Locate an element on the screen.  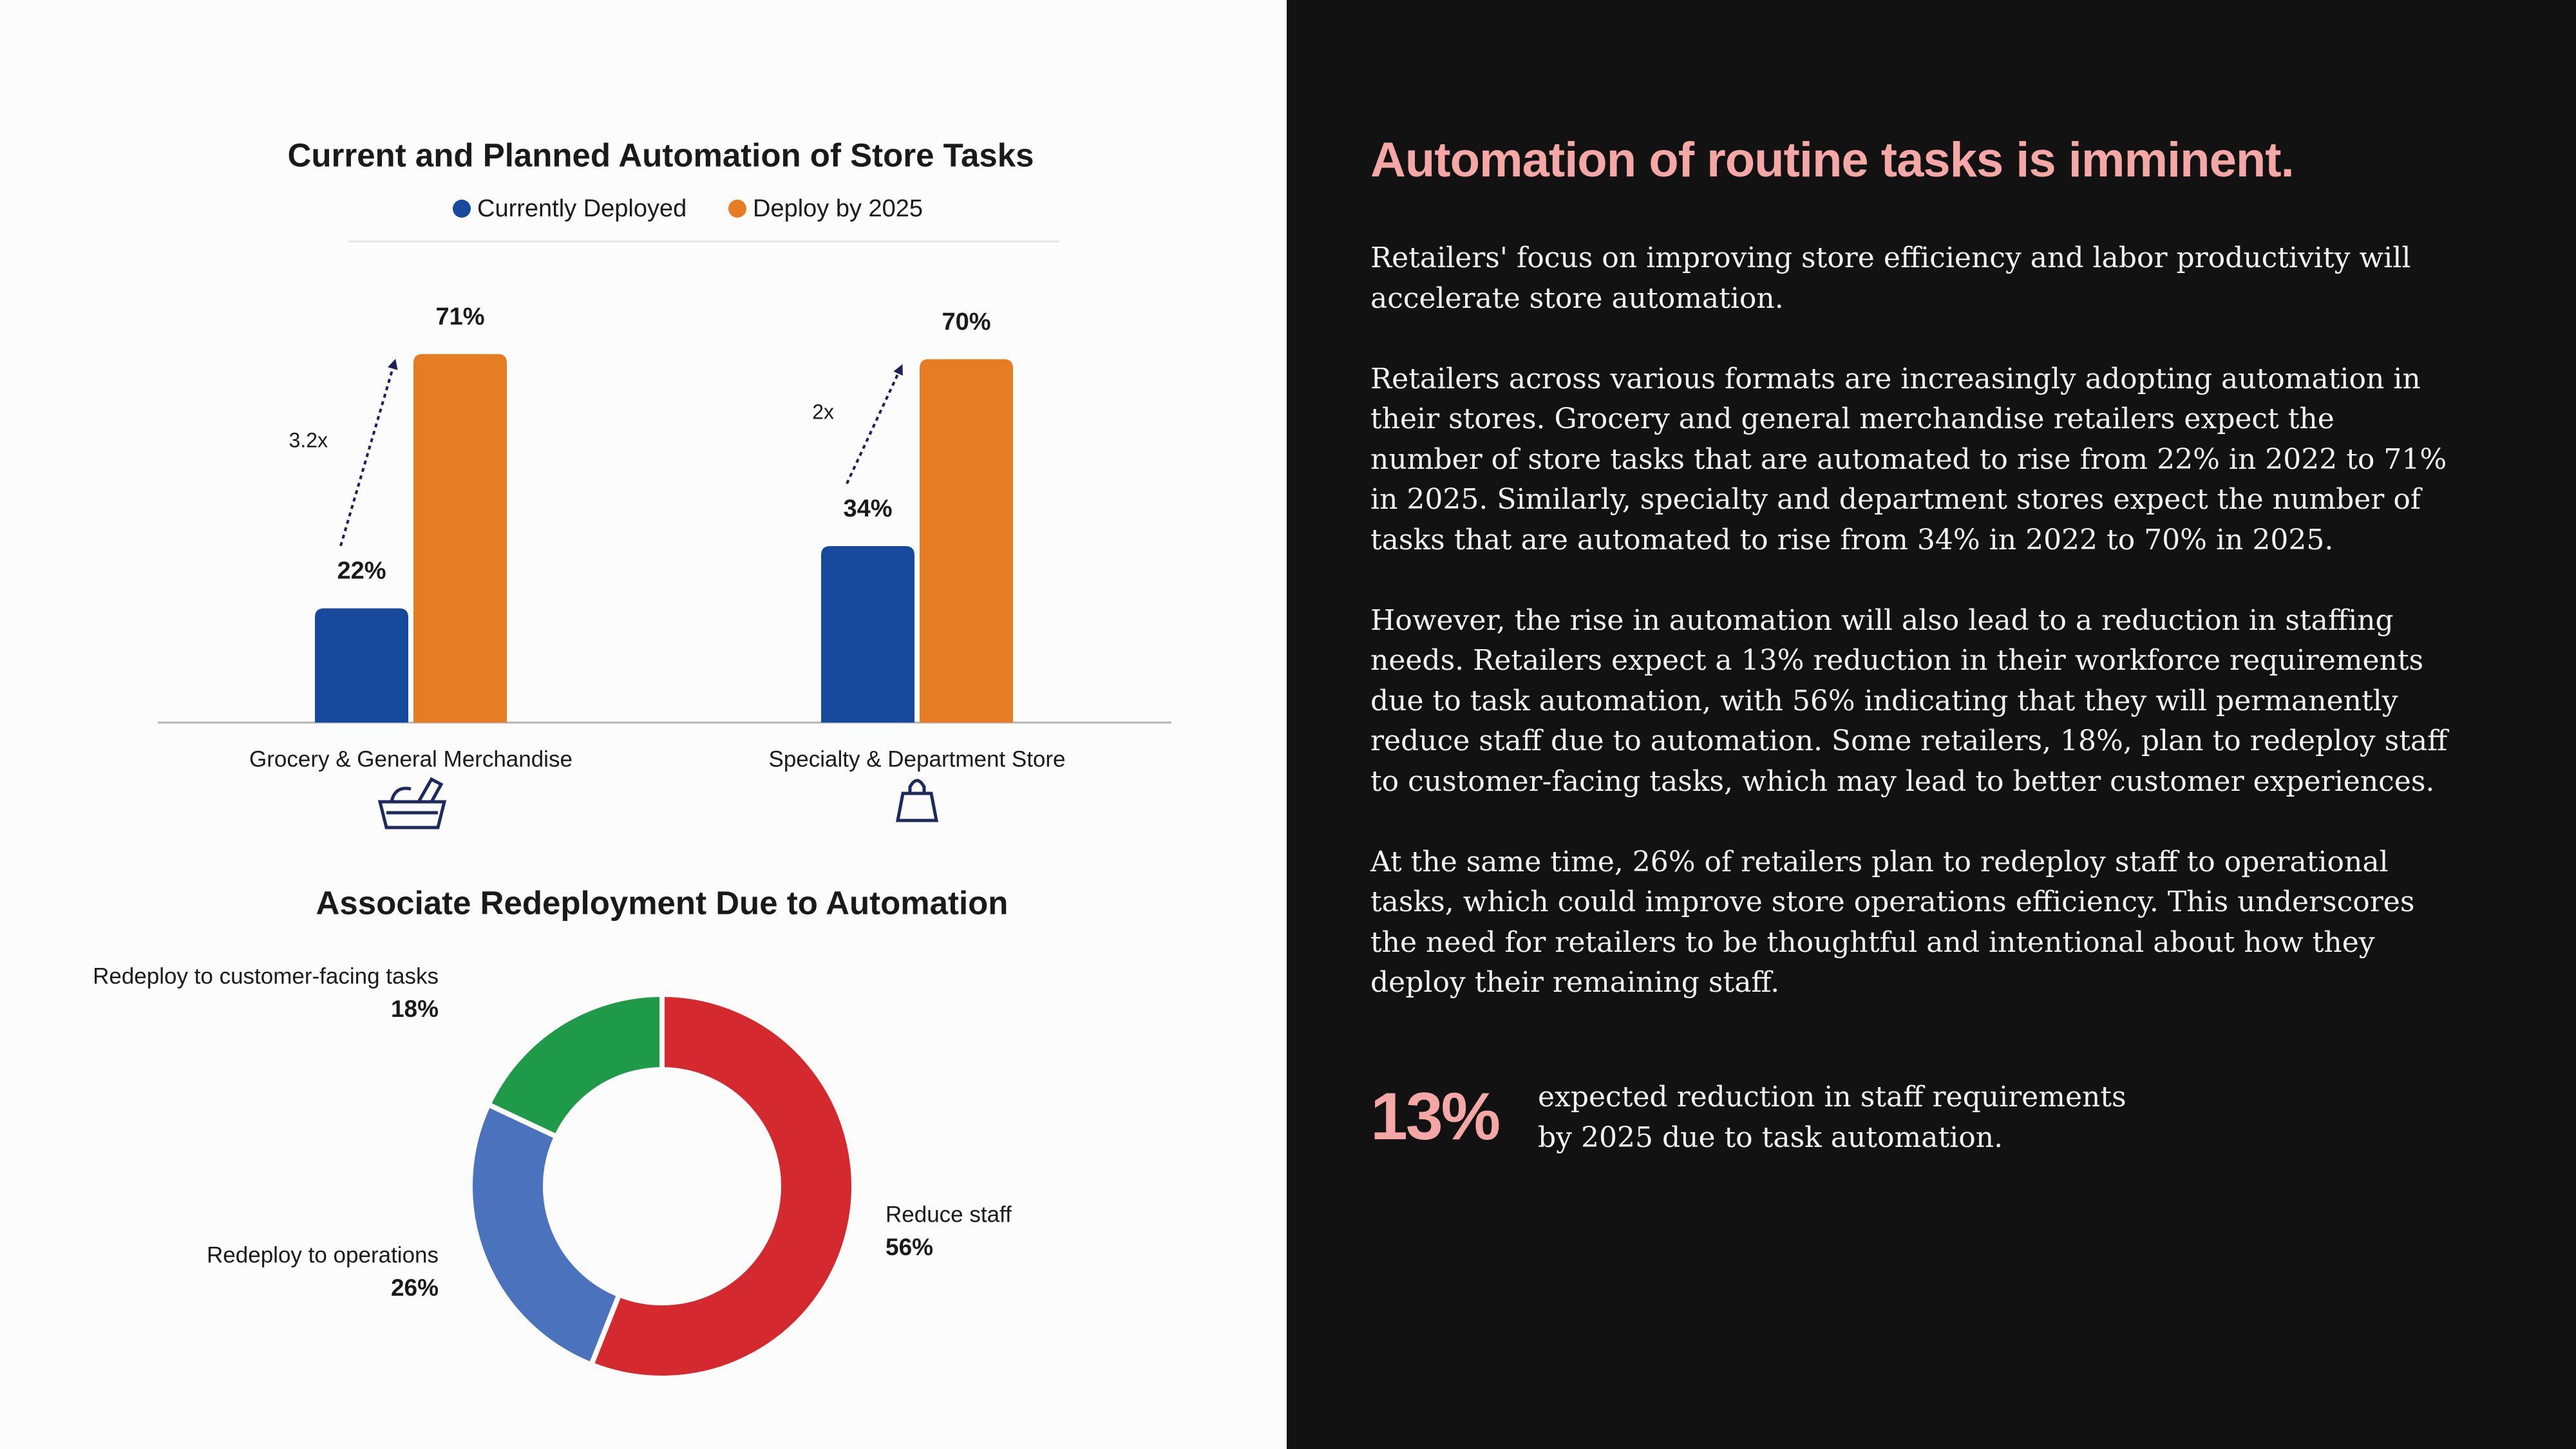
slice-label: Redeploy to operations is located at coordinates (323, 1254).